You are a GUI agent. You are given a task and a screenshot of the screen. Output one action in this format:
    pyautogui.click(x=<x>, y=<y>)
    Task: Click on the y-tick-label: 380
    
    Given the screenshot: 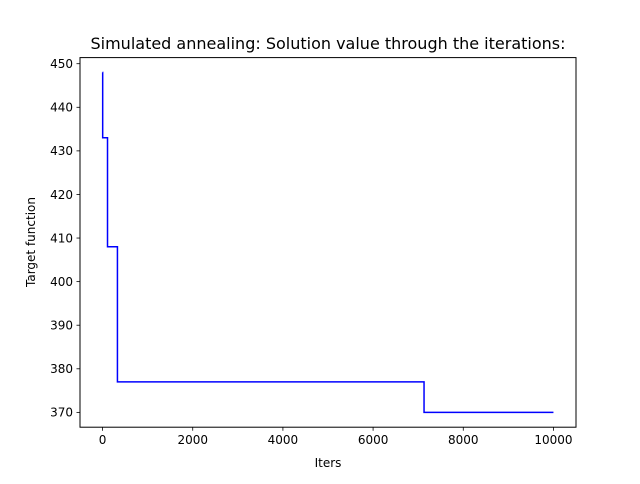 What is the action you would take?
    pyautogui.click(x=61, y=369)
    